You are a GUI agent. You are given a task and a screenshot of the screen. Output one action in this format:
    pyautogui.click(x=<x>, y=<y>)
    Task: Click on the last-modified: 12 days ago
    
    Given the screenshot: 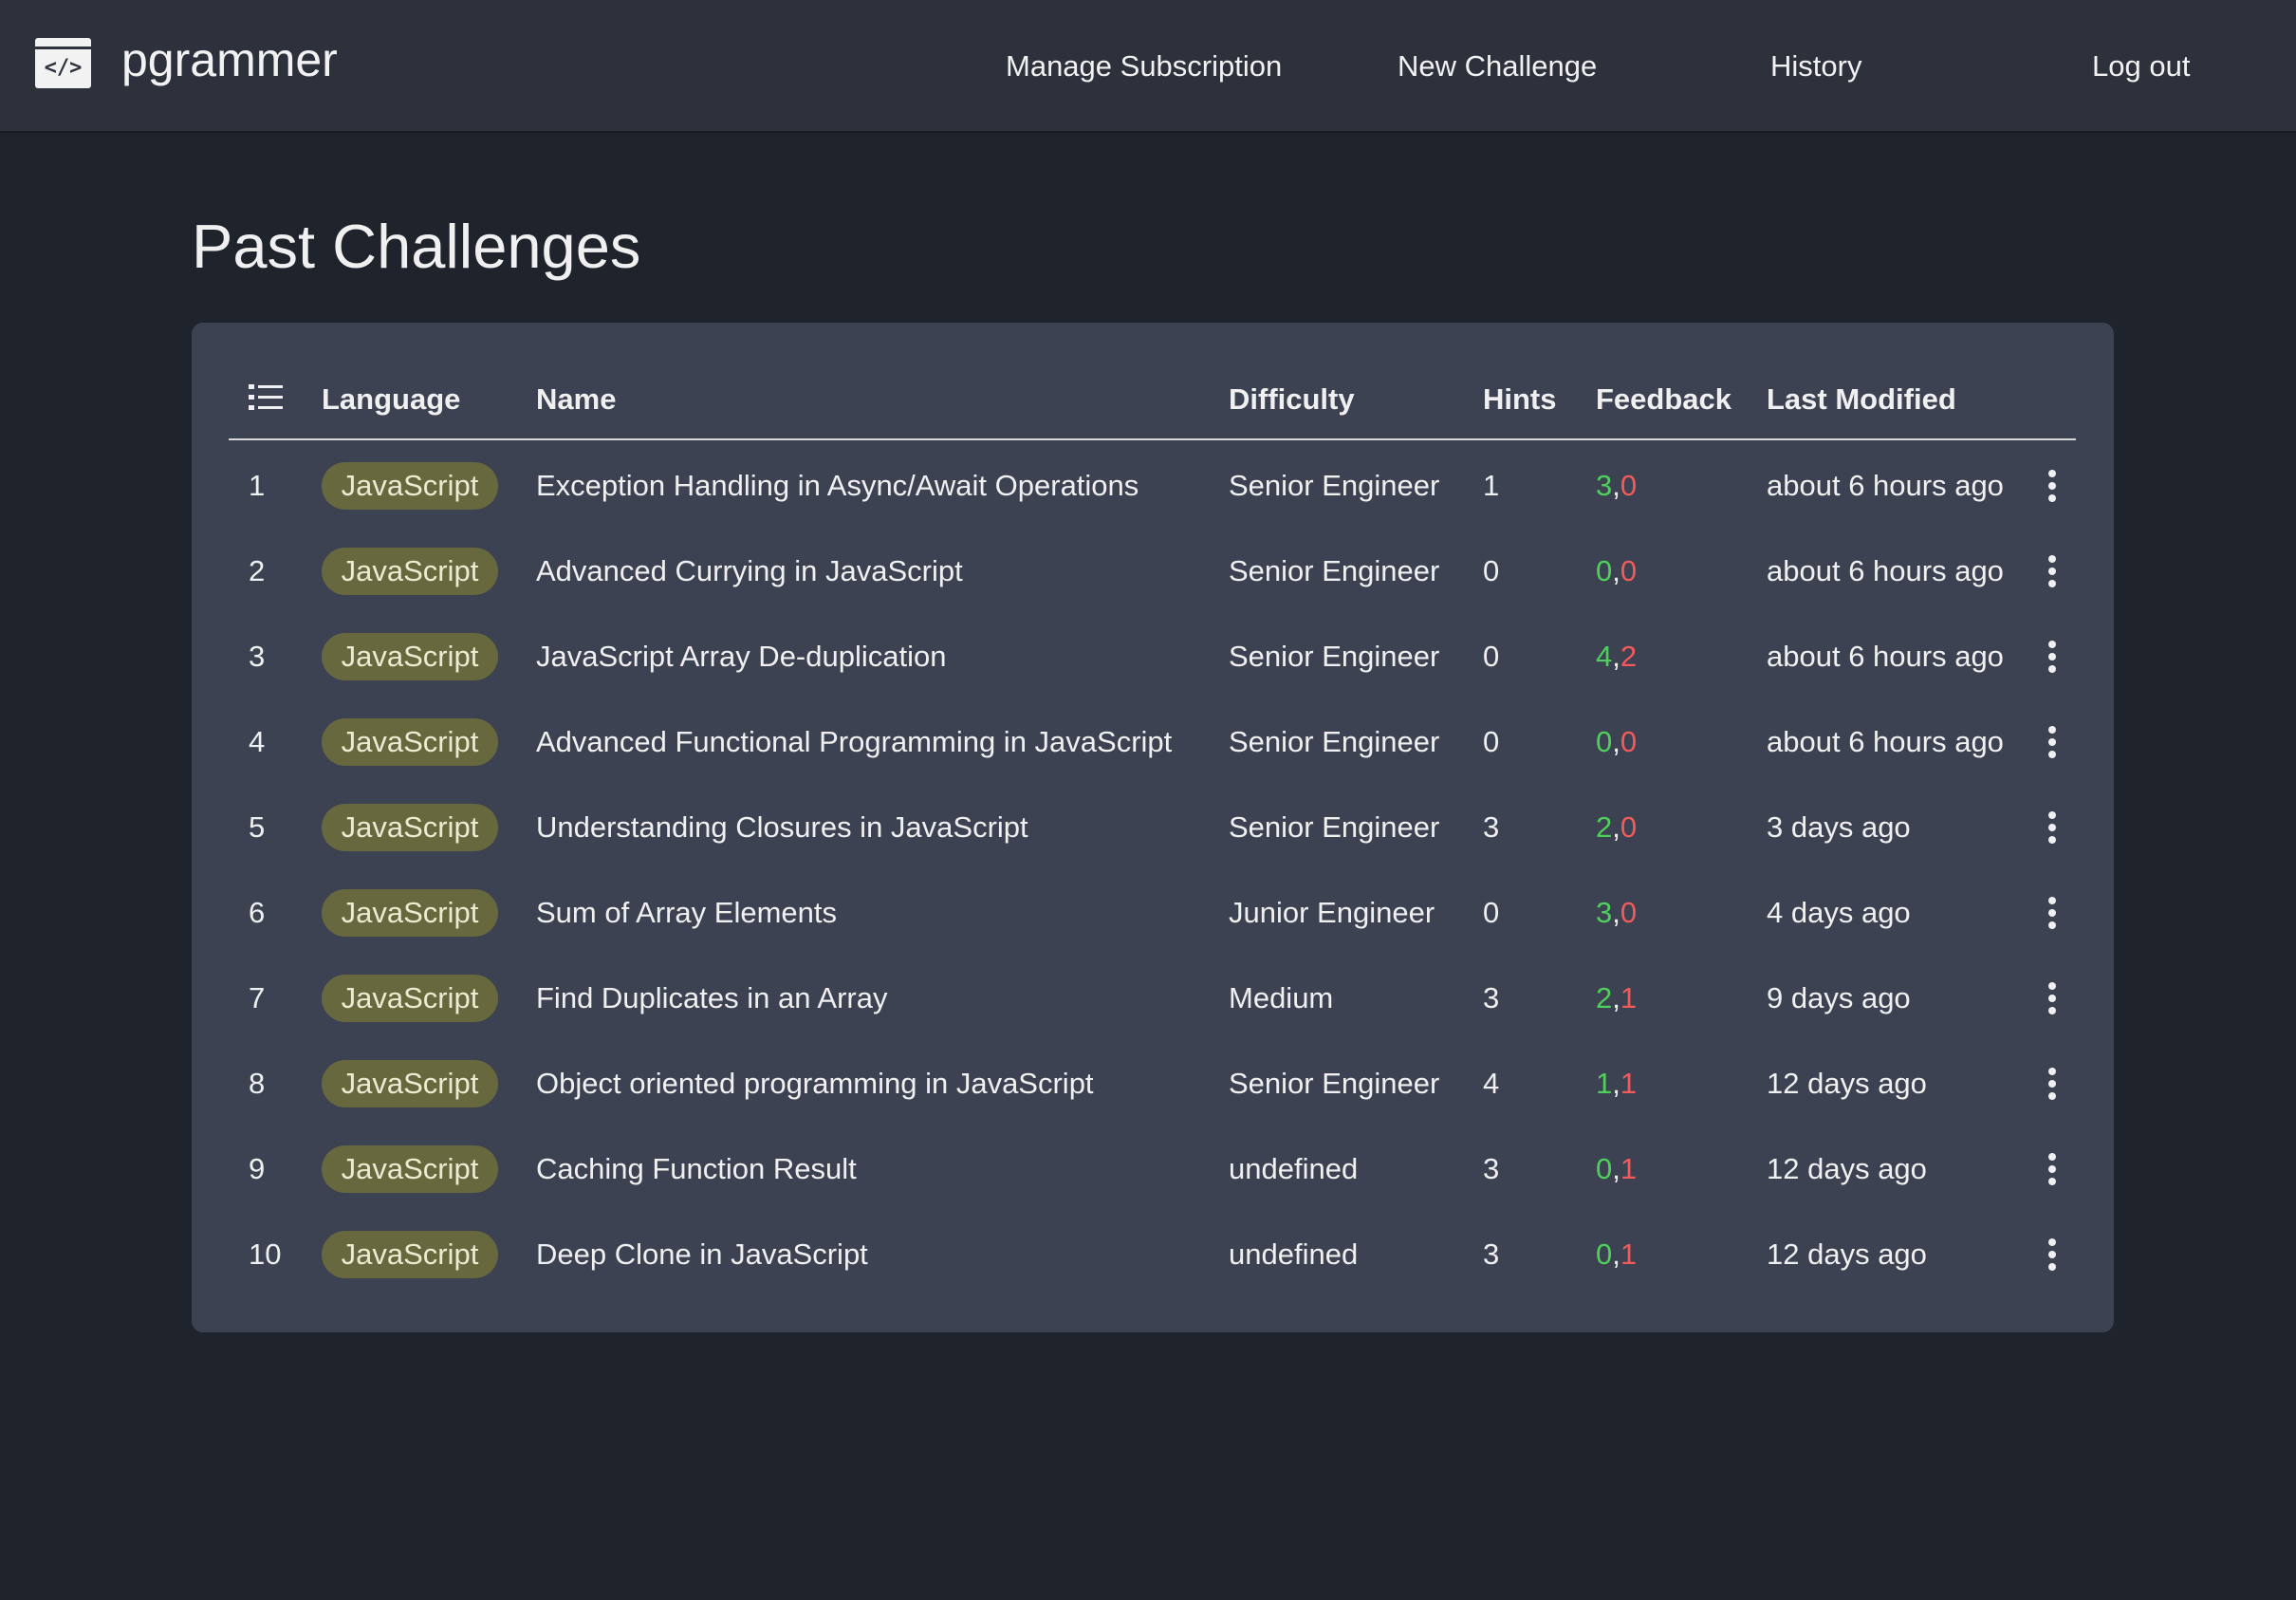 What is the action you would take?
    pyautogui.click(x=1847, y=1168)
    